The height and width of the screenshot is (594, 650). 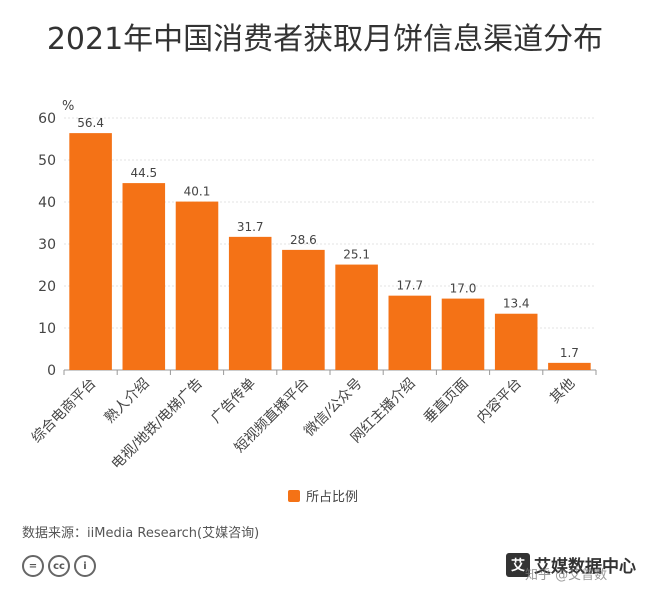 What do you see at coordinates (47, 245) in the screenshot?
I see `y-tick-label: 30` at bounding box center [47, 245].